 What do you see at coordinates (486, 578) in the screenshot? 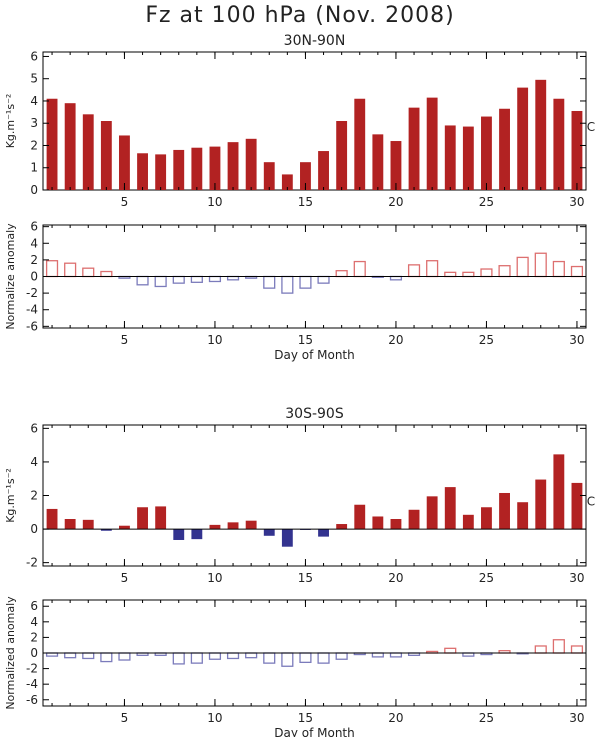
I see `x-tick-label: 25` at bounding box center [486, 578].